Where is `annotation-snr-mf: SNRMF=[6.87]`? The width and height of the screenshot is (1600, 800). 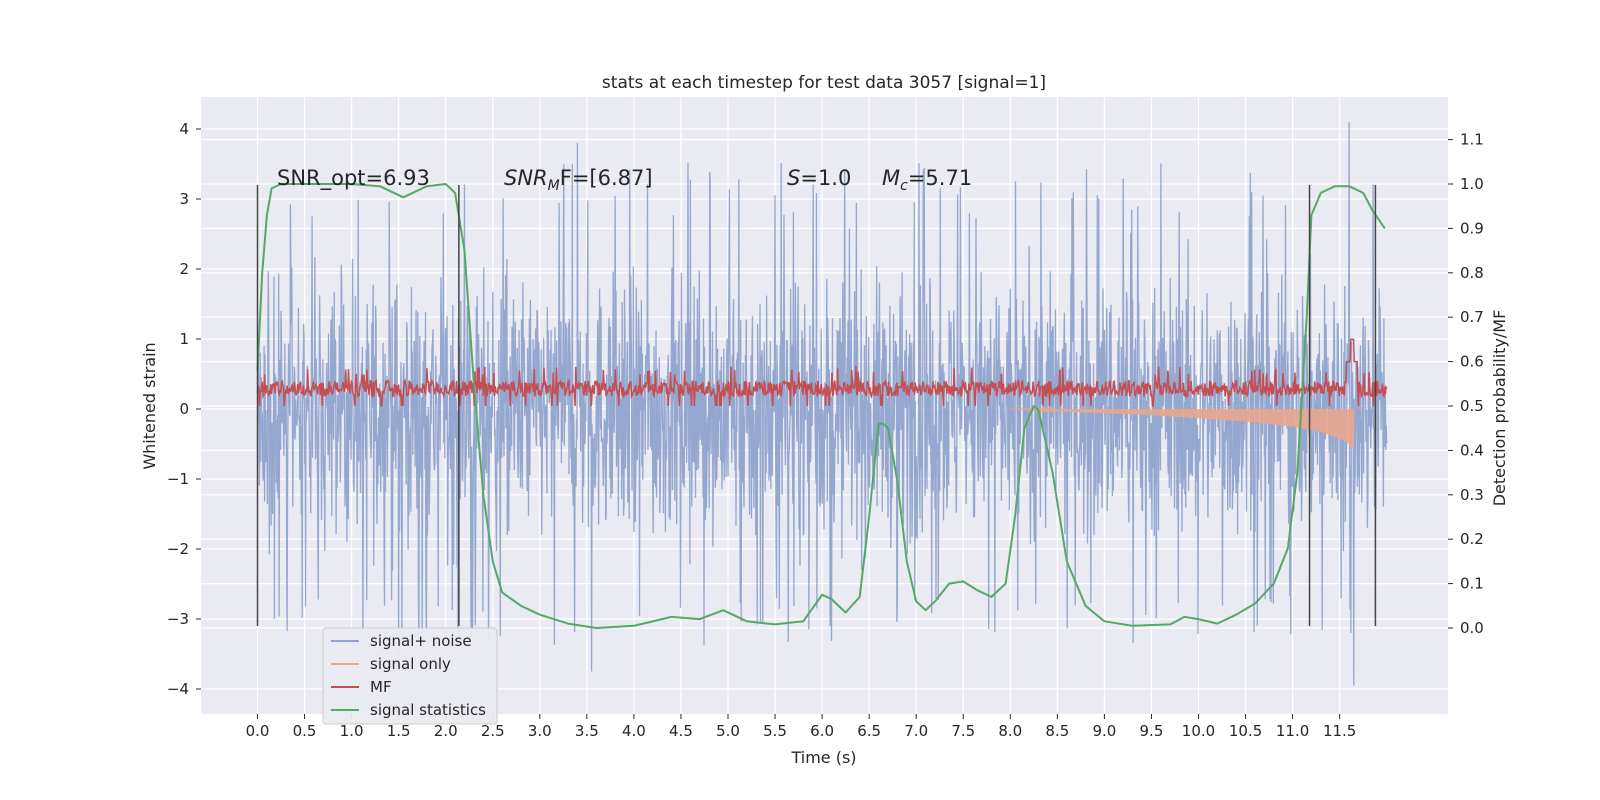 annotation-snr-mf: SNRMF=[6.87] is located at coordinates (578, 180).